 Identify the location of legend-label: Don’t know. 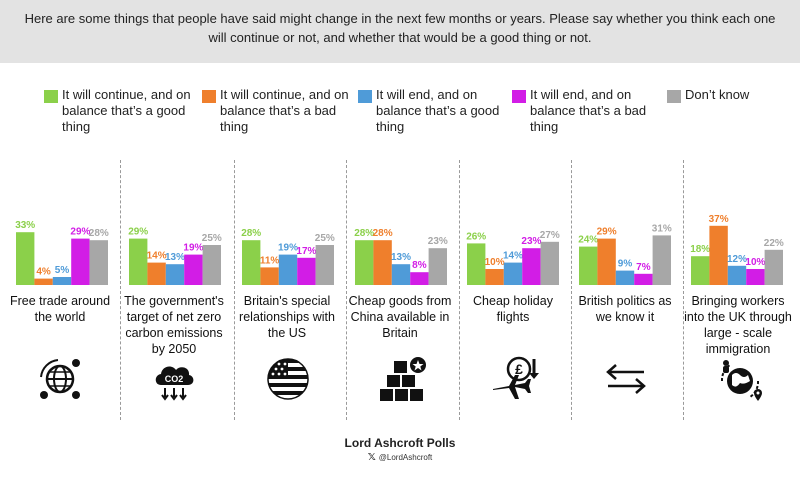
(717, 94).